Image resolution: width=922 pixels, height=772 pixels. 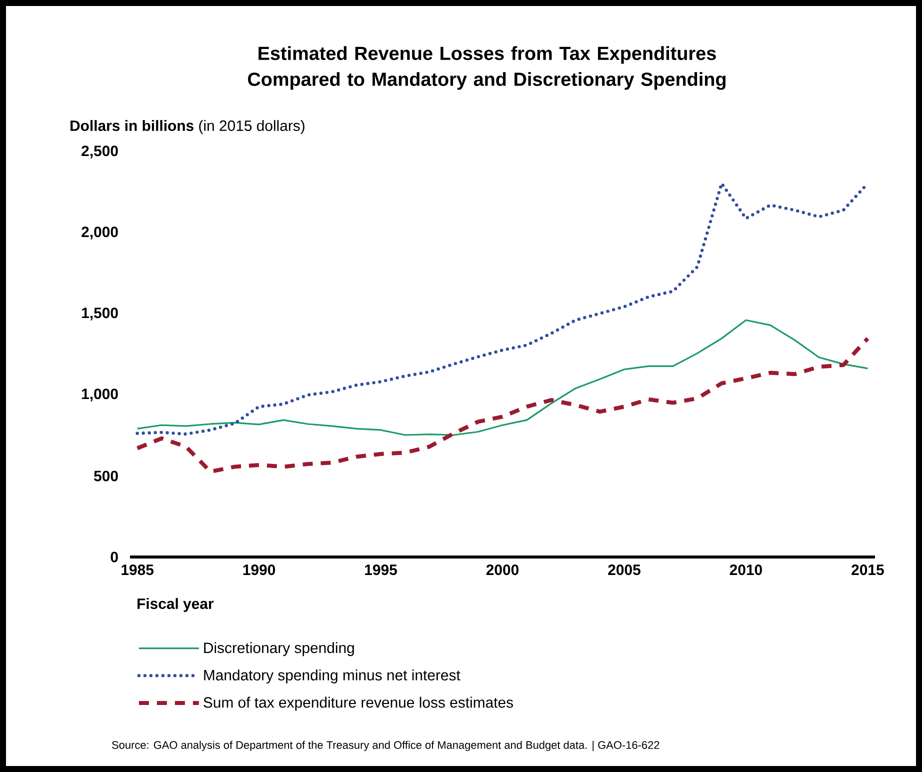 What do you see at coordinates (100, 233) in the screenshot?
I see `y-tick-label: 2,000` at bounding box center [100, 233].